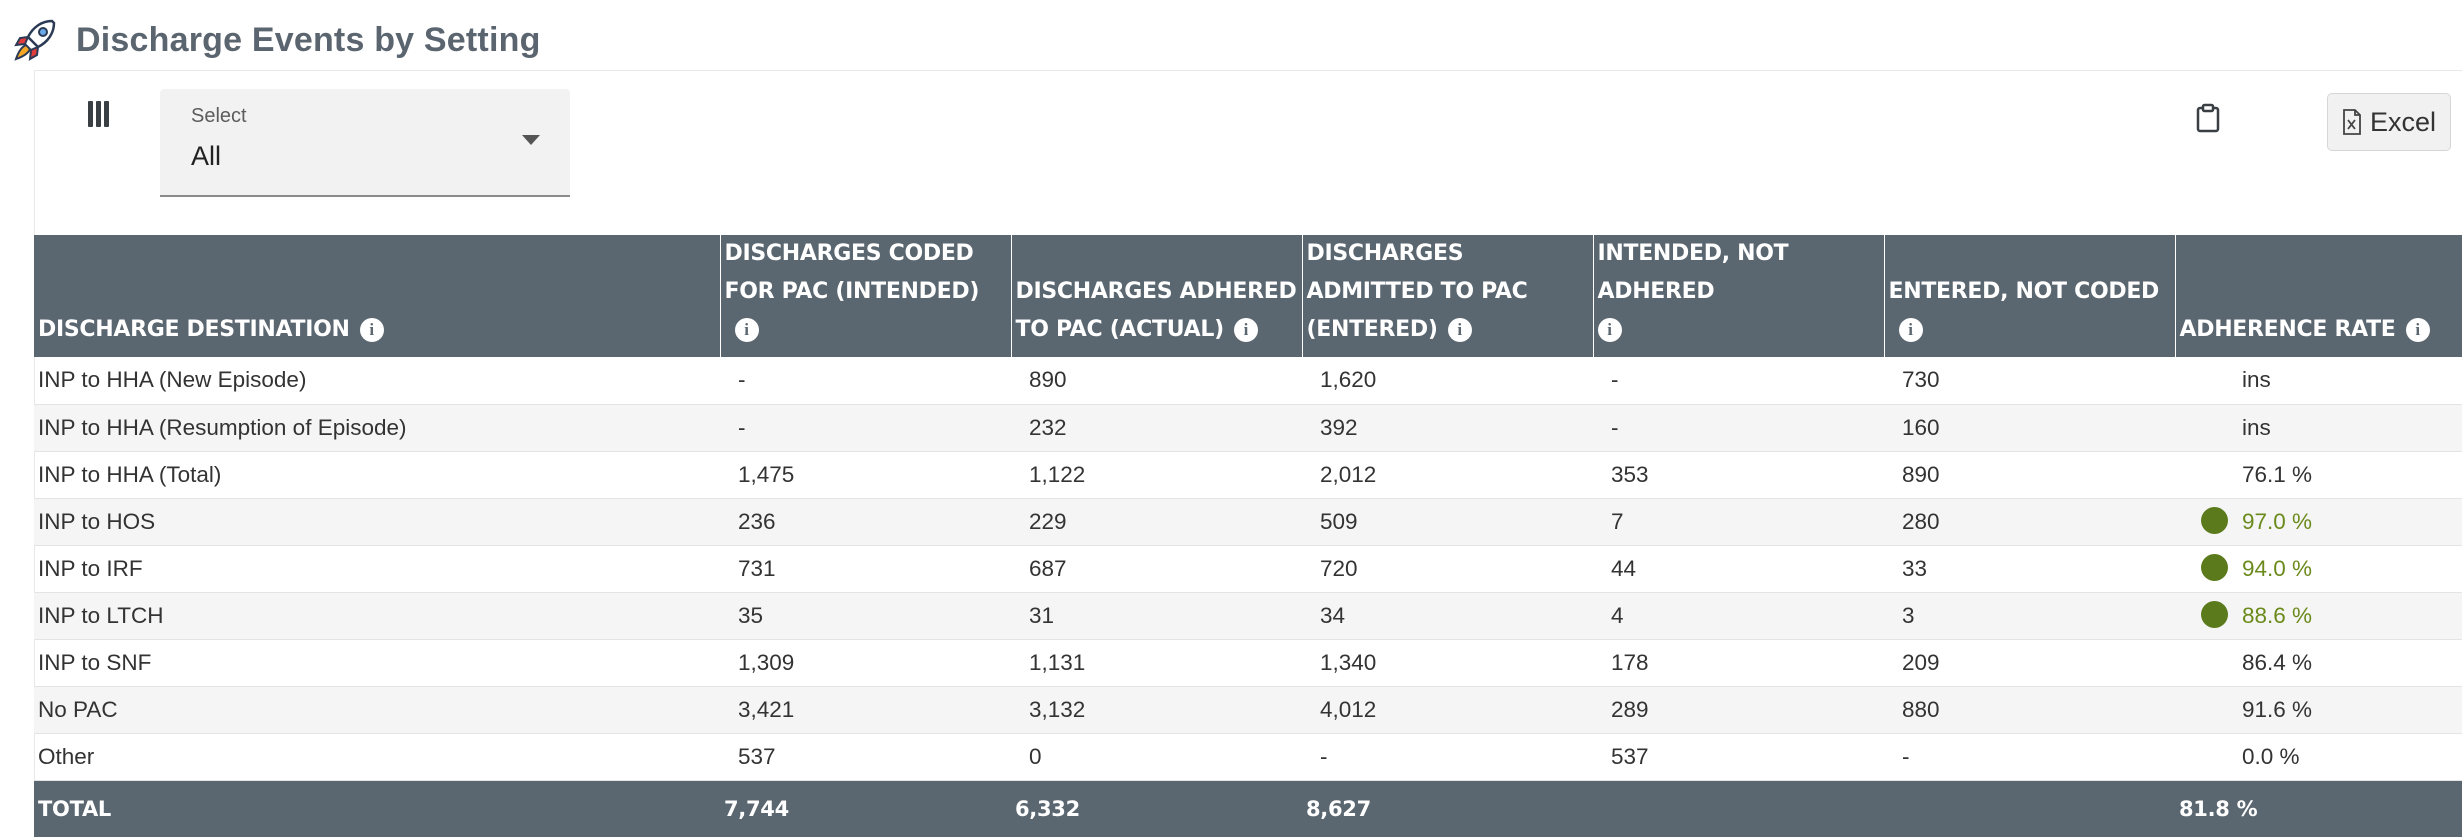 This screenshot has width=2462, height=837. Describe the element at coordinates (377, 615) in the screenshot. I see `cell-destination: INP to LTCH` at that location.